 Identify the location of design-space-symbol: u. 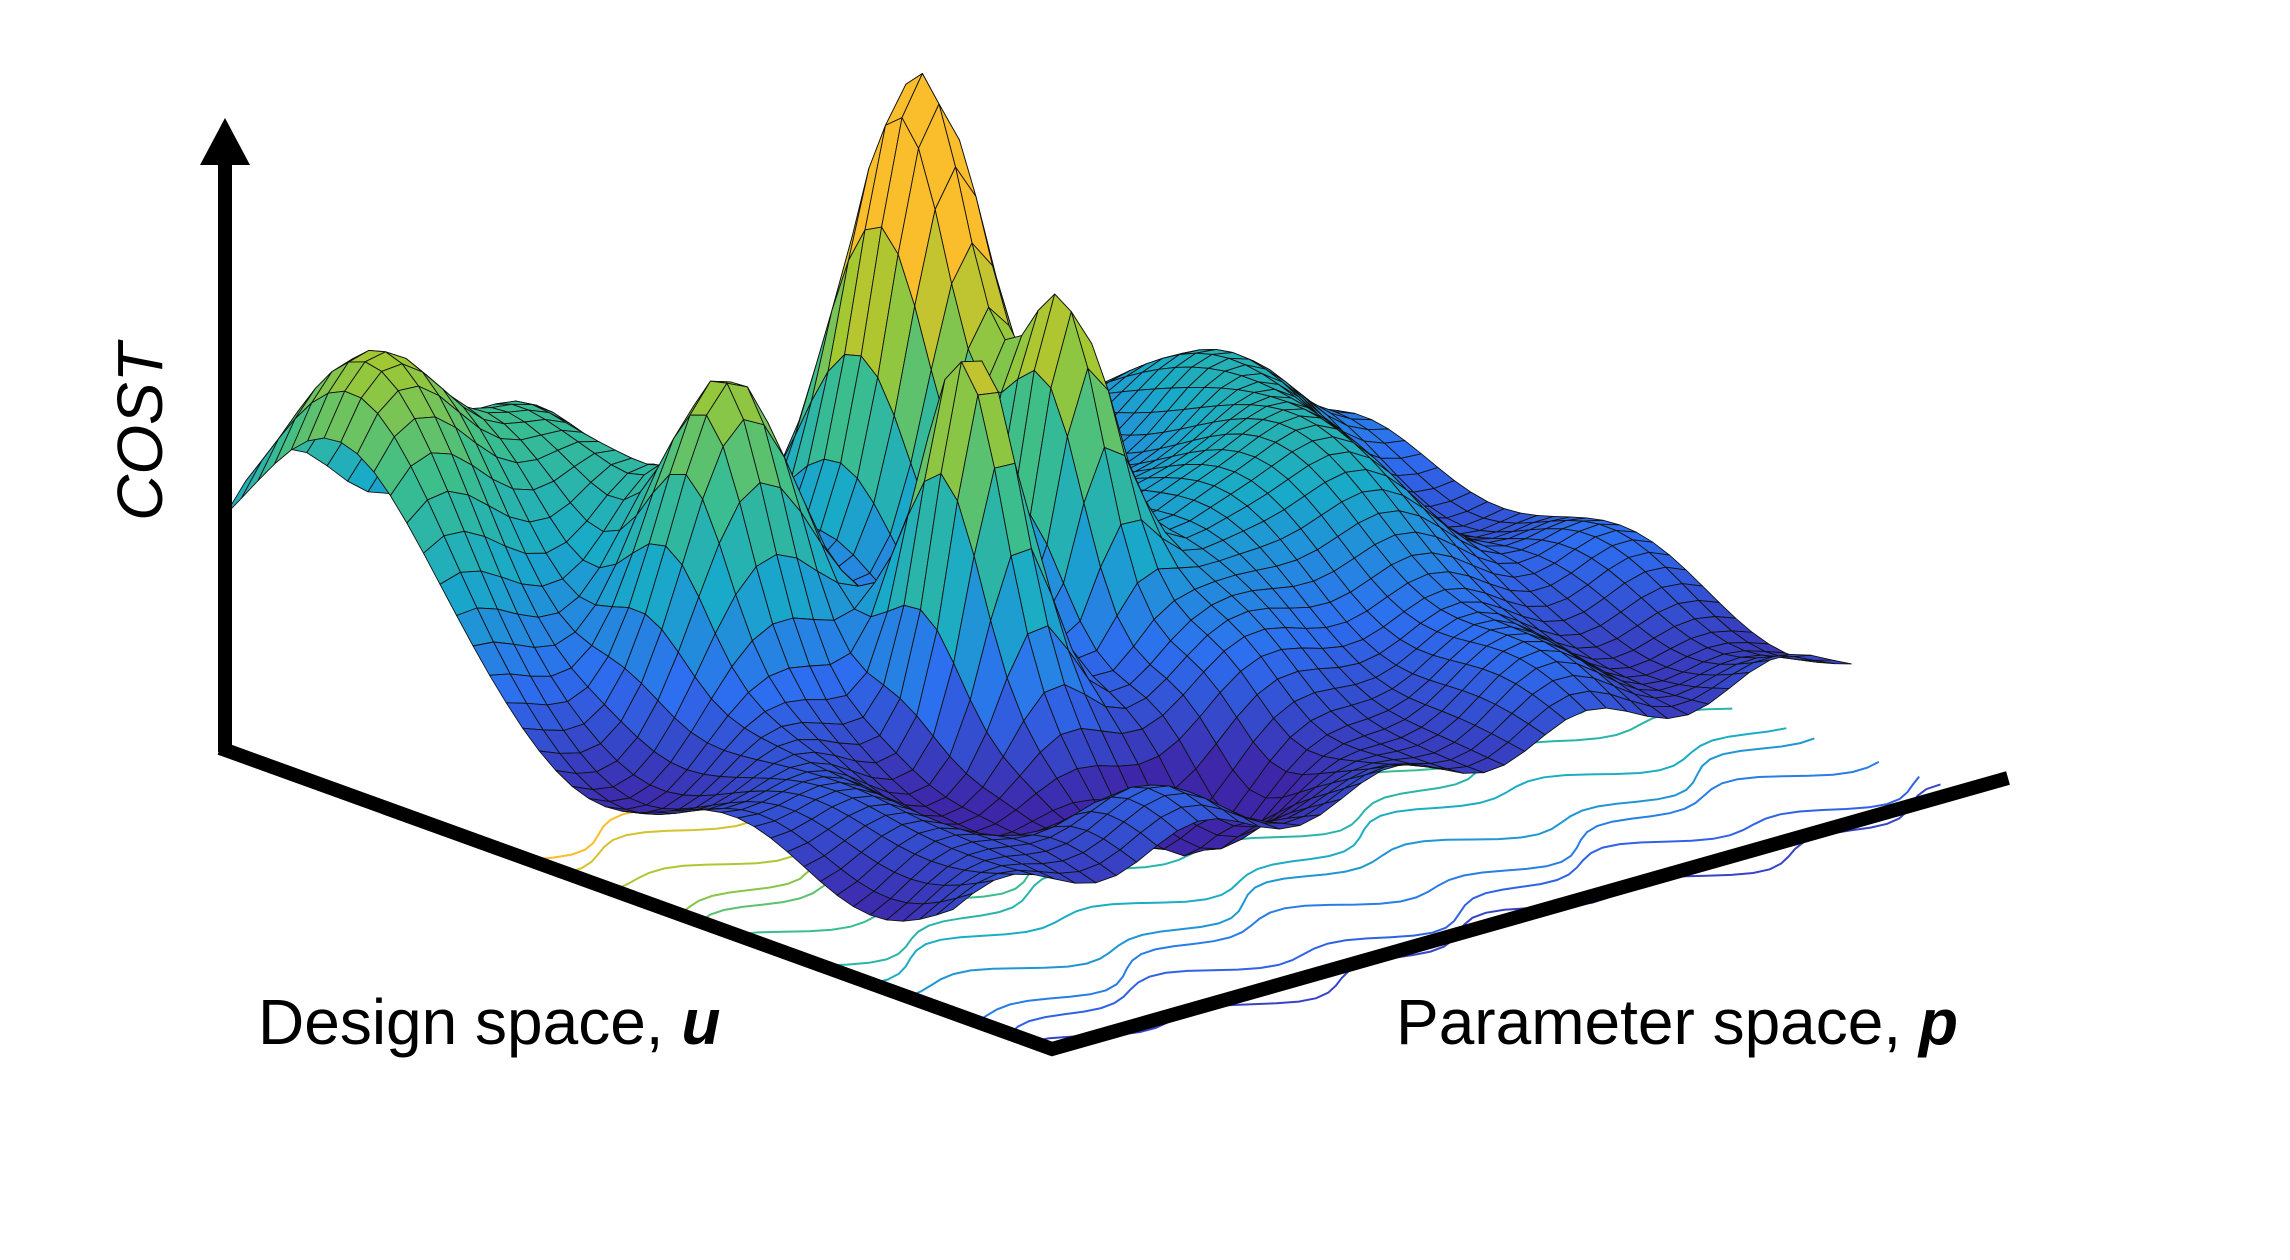
(700, 1022).